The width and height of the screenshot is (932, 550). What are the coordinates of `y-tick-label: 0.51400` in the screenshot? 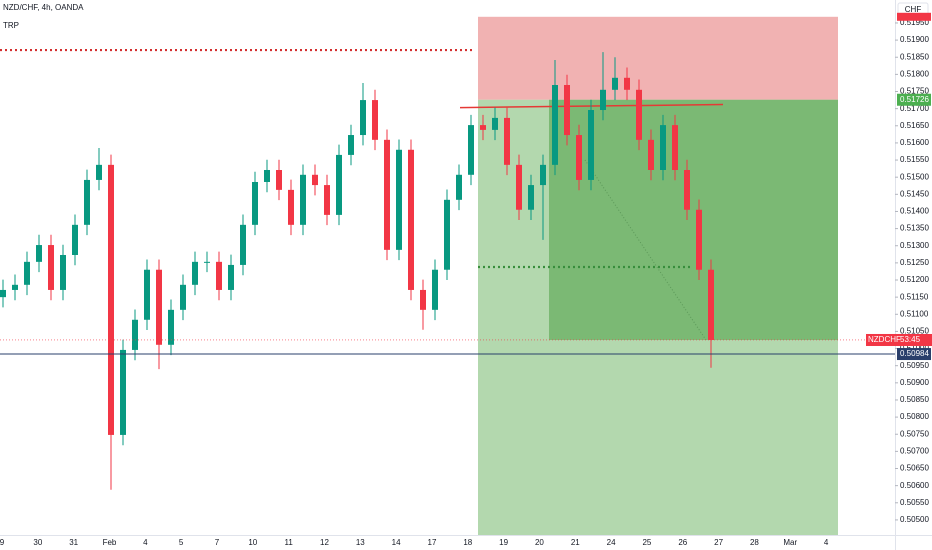 It's located at (914, 211).